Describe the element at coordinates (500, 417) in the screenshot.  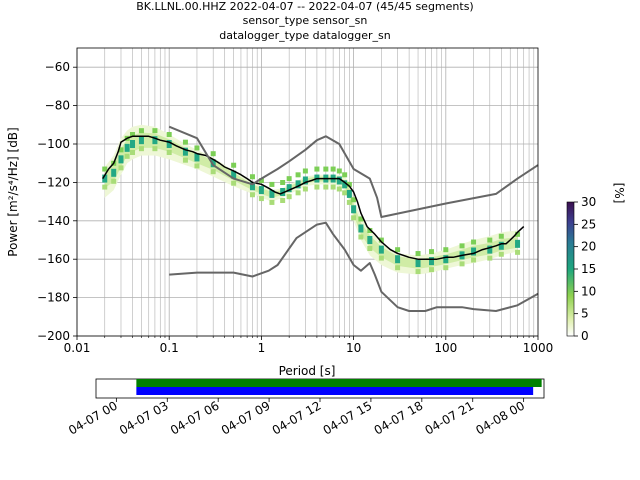
I see `availability-tick-label: 04-08 00` at that location.